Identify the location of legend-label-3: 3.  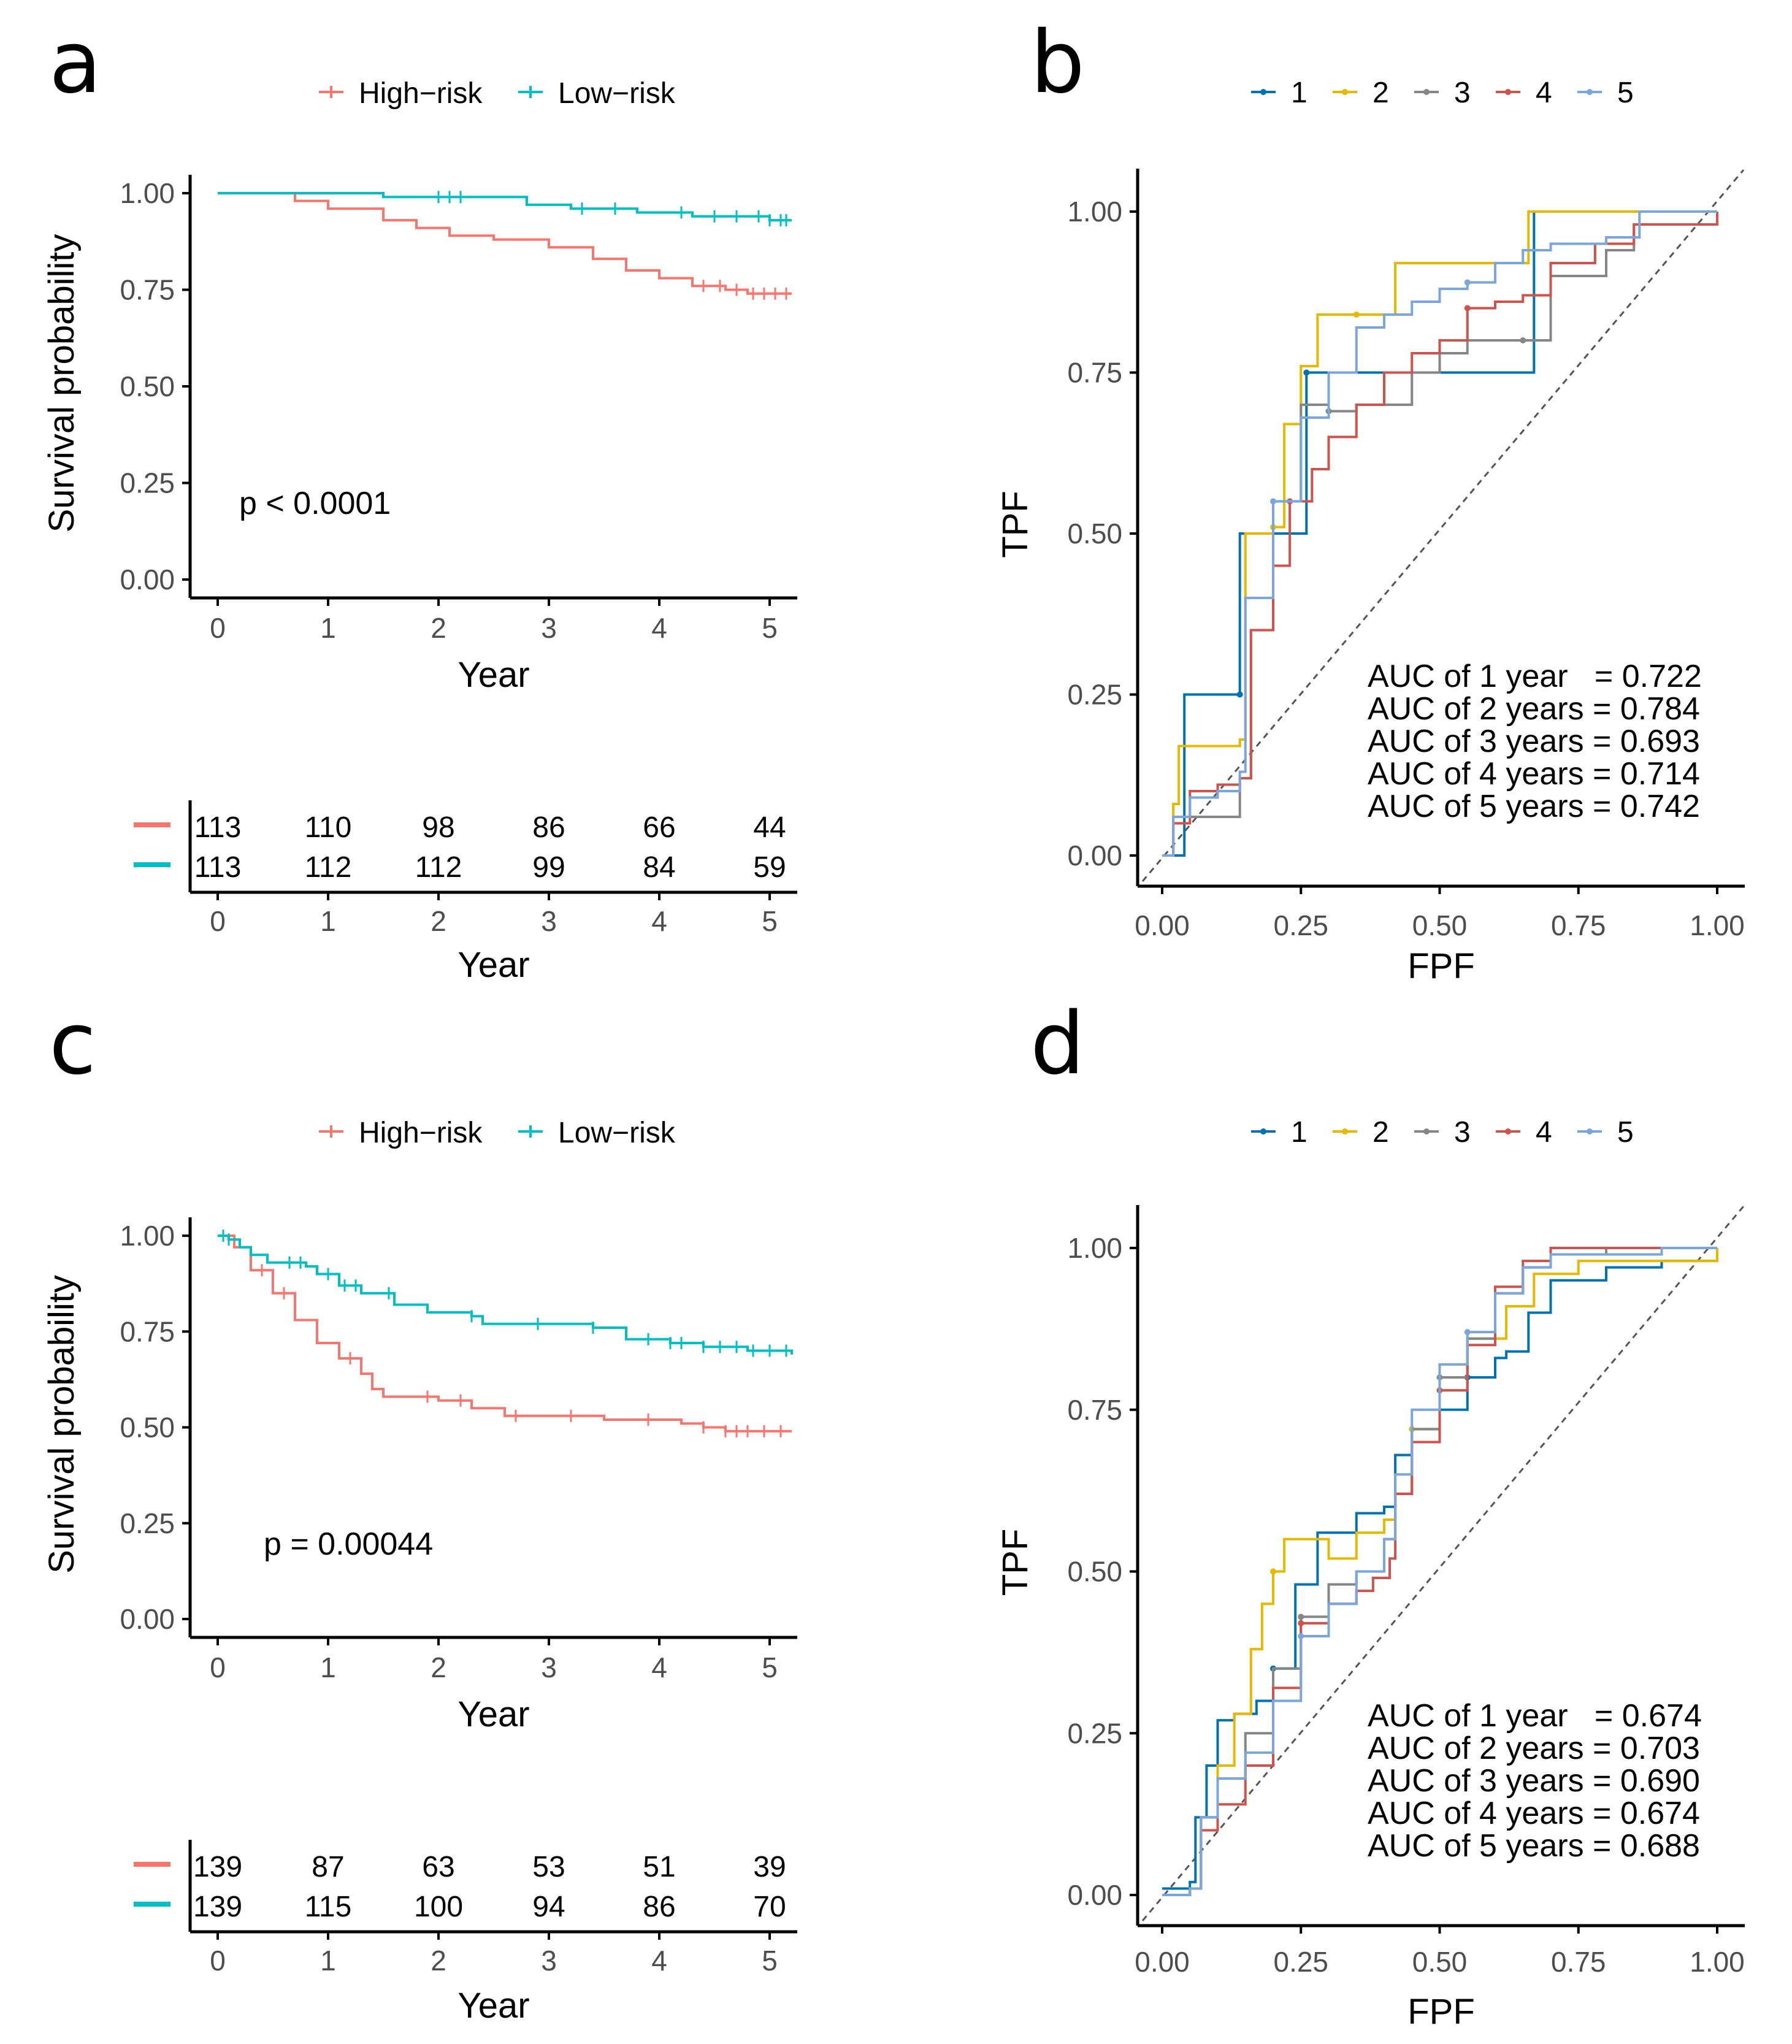
(1462, 1132).